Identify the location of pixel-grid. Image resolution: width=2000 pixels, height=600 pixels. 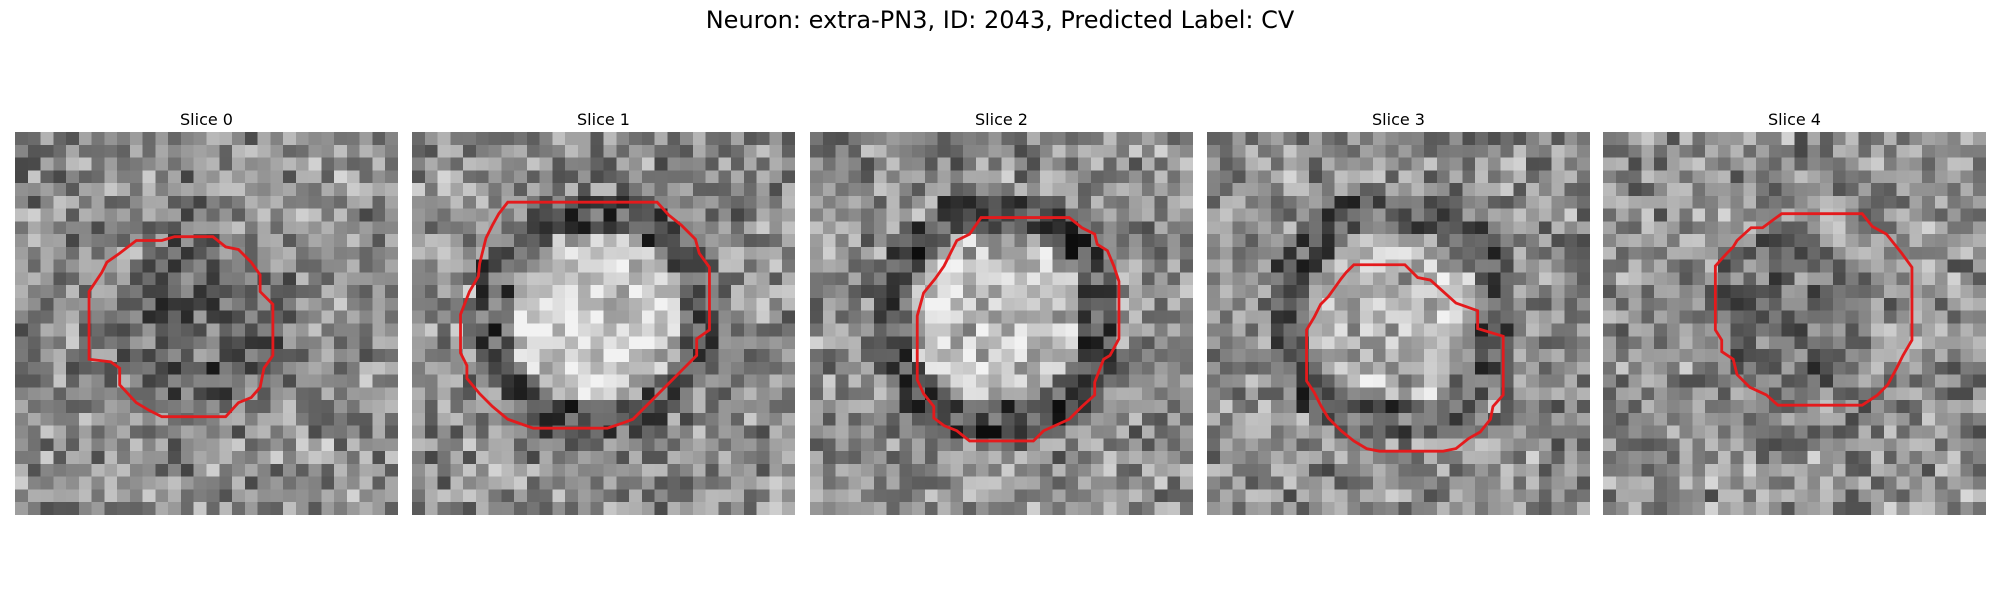
(1794, 323).